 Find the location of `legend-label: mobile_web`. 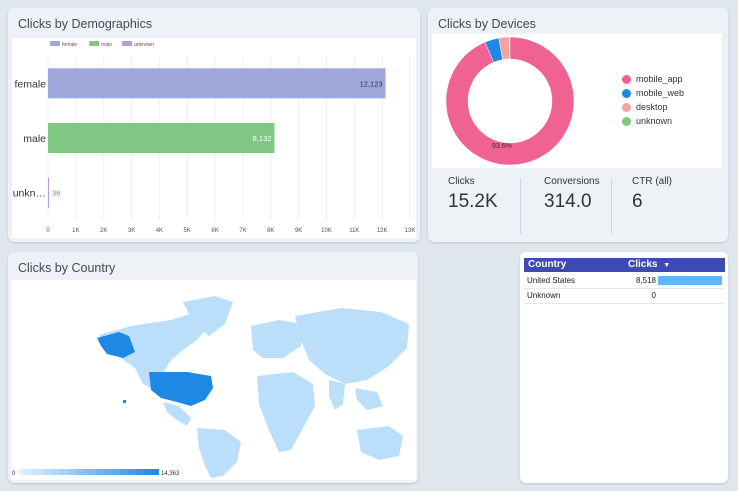

legend-label: mobile_web is located at coordinates (660, 93).